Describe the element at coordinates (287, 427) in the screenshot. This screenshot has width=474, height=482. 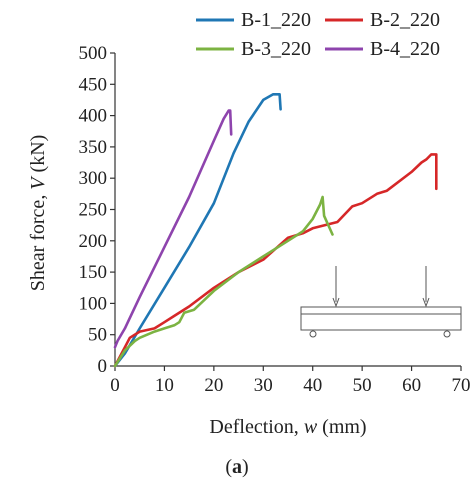
I see `x-axis-title: Deflection, w (mm)` at that location.